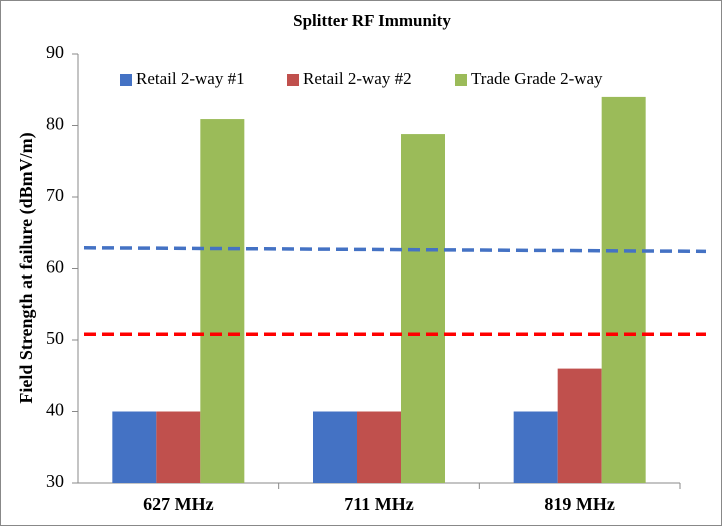 The height and width of the screenshot is (527, 723). Describe the element at coordinates (579, 504) in the screenshot. I see `x-tick-label: 819 MHz` at that location.